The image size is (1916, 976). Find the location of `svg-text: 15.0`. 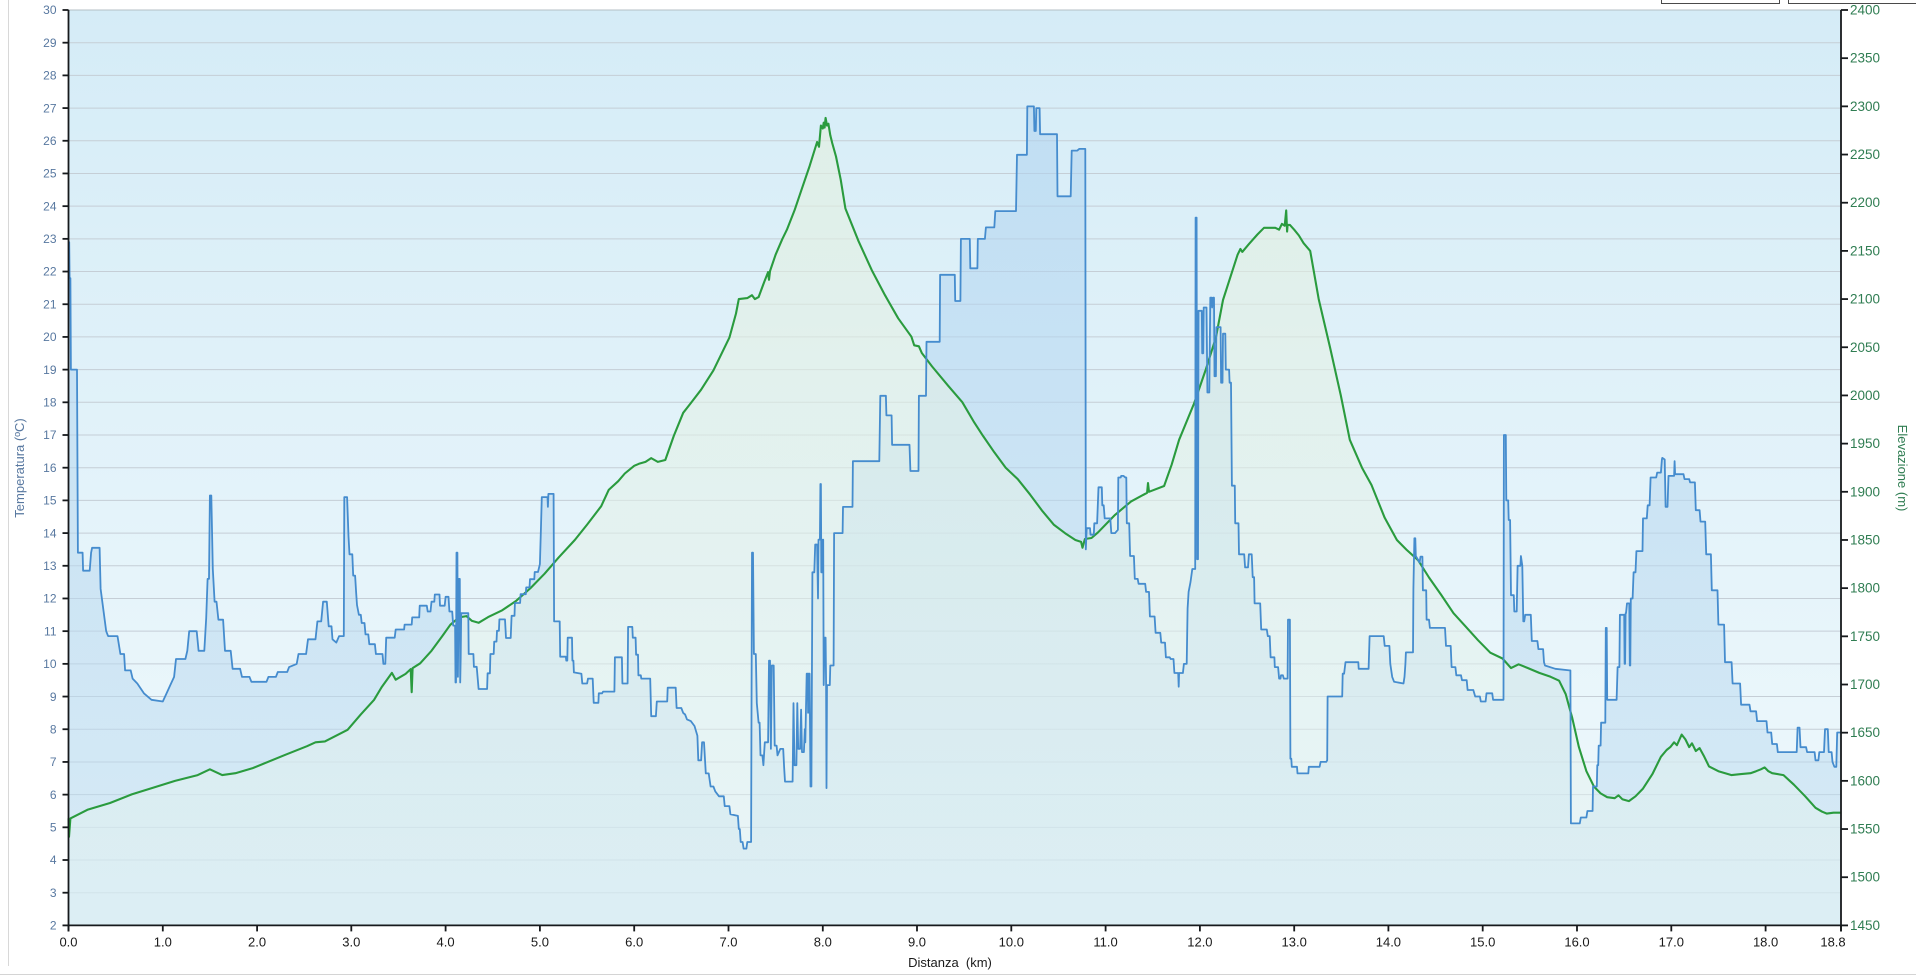

svg-text: 15.0 is located at coordinates (1482, 941).